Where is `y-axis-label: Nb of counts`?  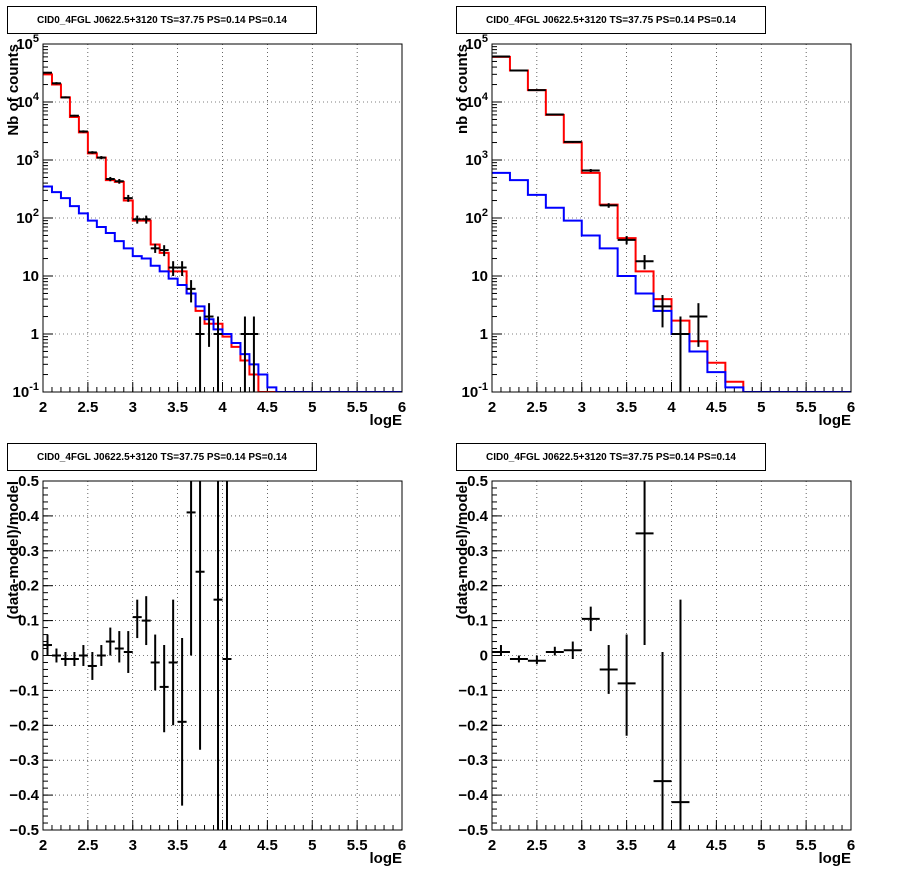
y-axis-label: Nb of counts is located at coordinates (13, 90).